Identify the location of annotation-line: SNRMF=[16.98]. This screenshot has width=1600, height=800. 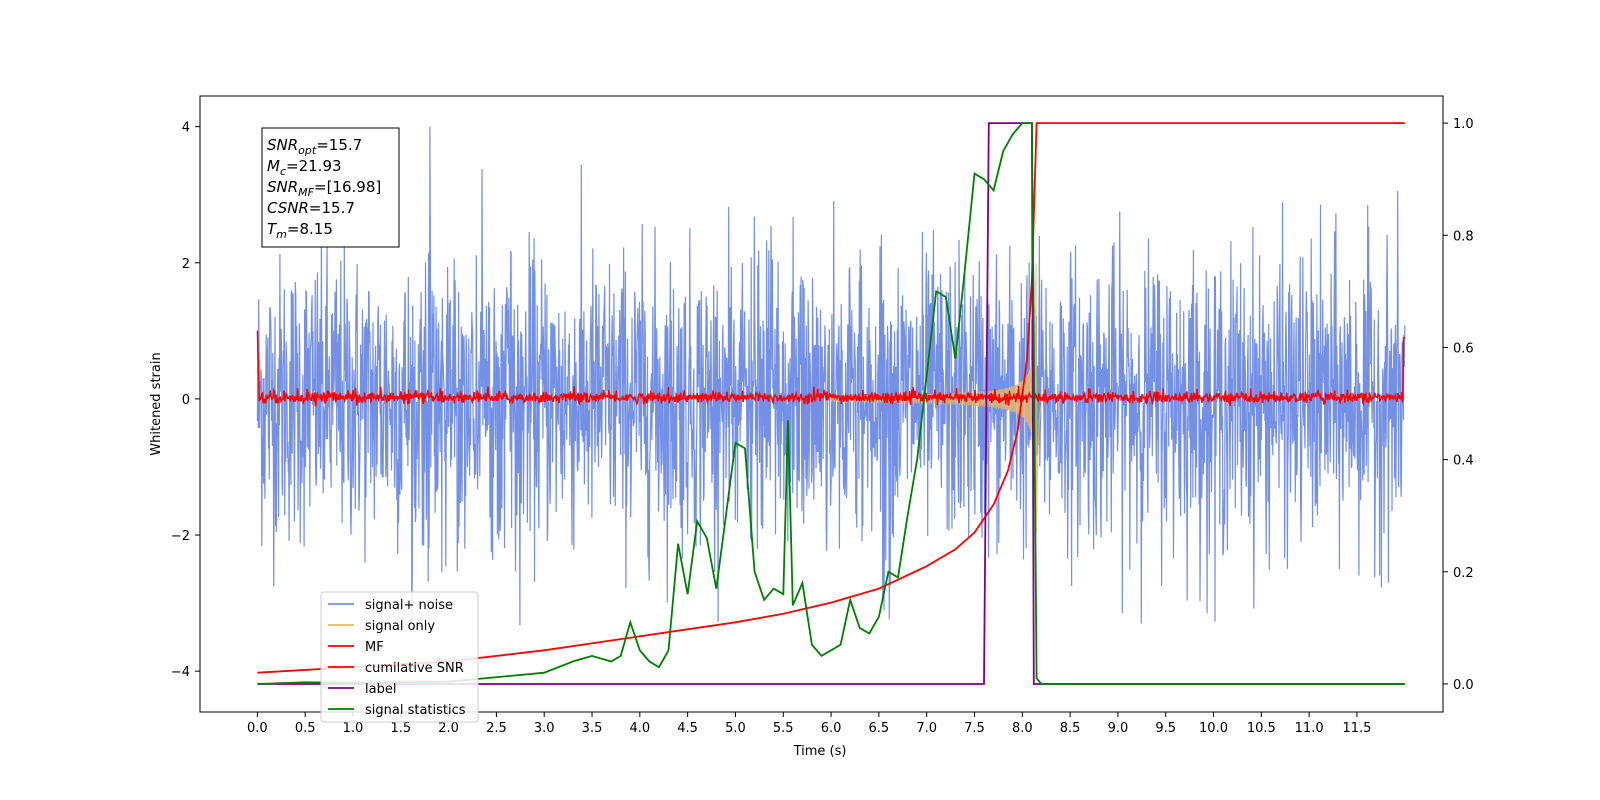
(324, 188).